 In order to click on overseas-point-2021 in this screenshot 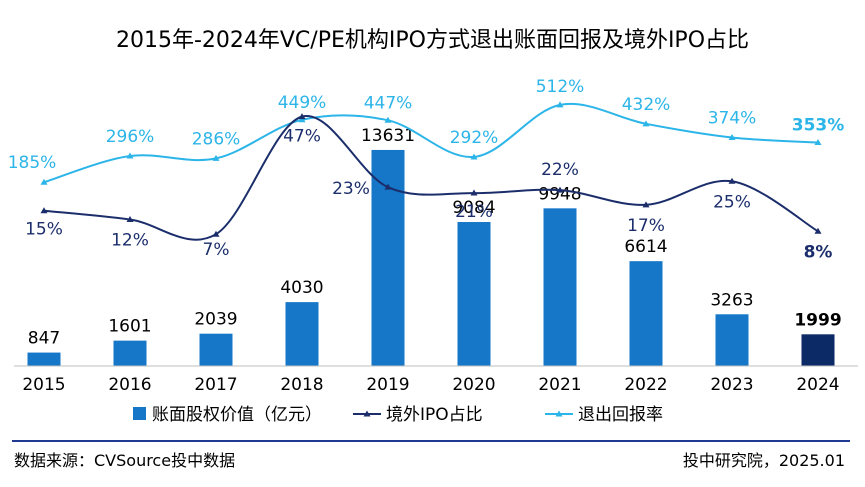, I will do `click(560, 189)`.